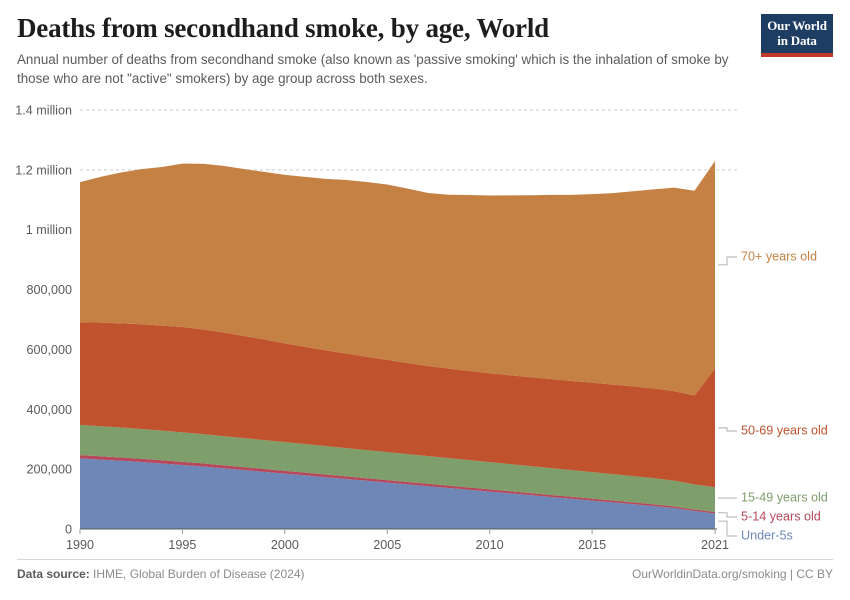  I want to click on legend-label: 5-14 years old, so click(781, 516).